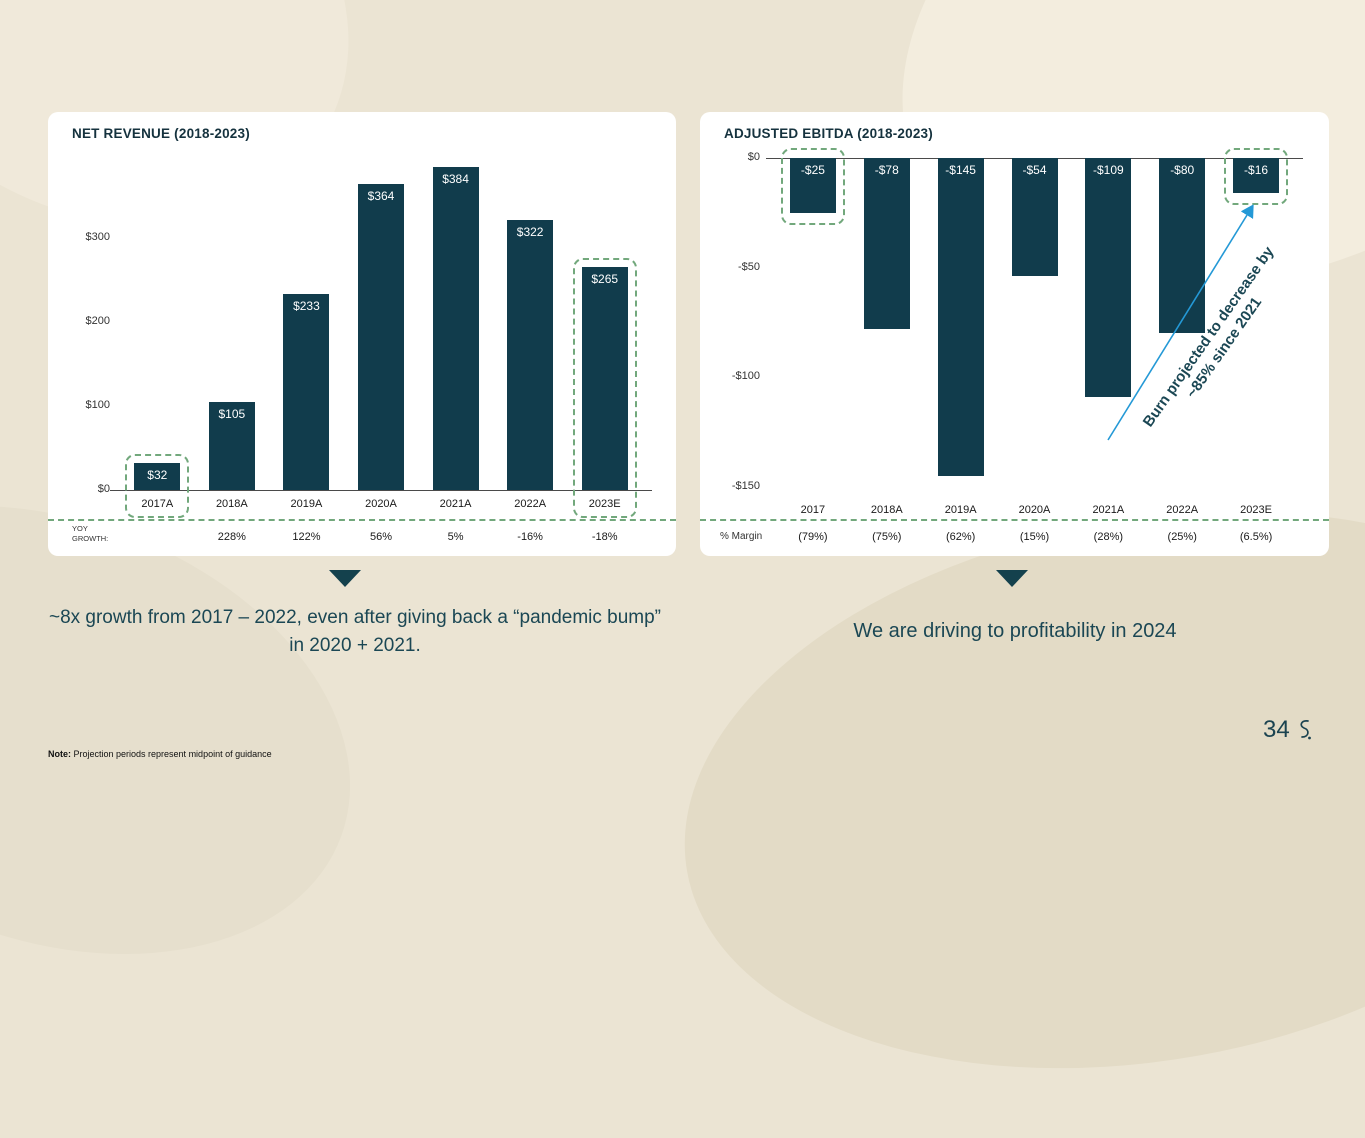  What do you see at coordinates (455, 537) in the screenshot?
I see `footer-value: 5%` at bounding box center [455, 537].